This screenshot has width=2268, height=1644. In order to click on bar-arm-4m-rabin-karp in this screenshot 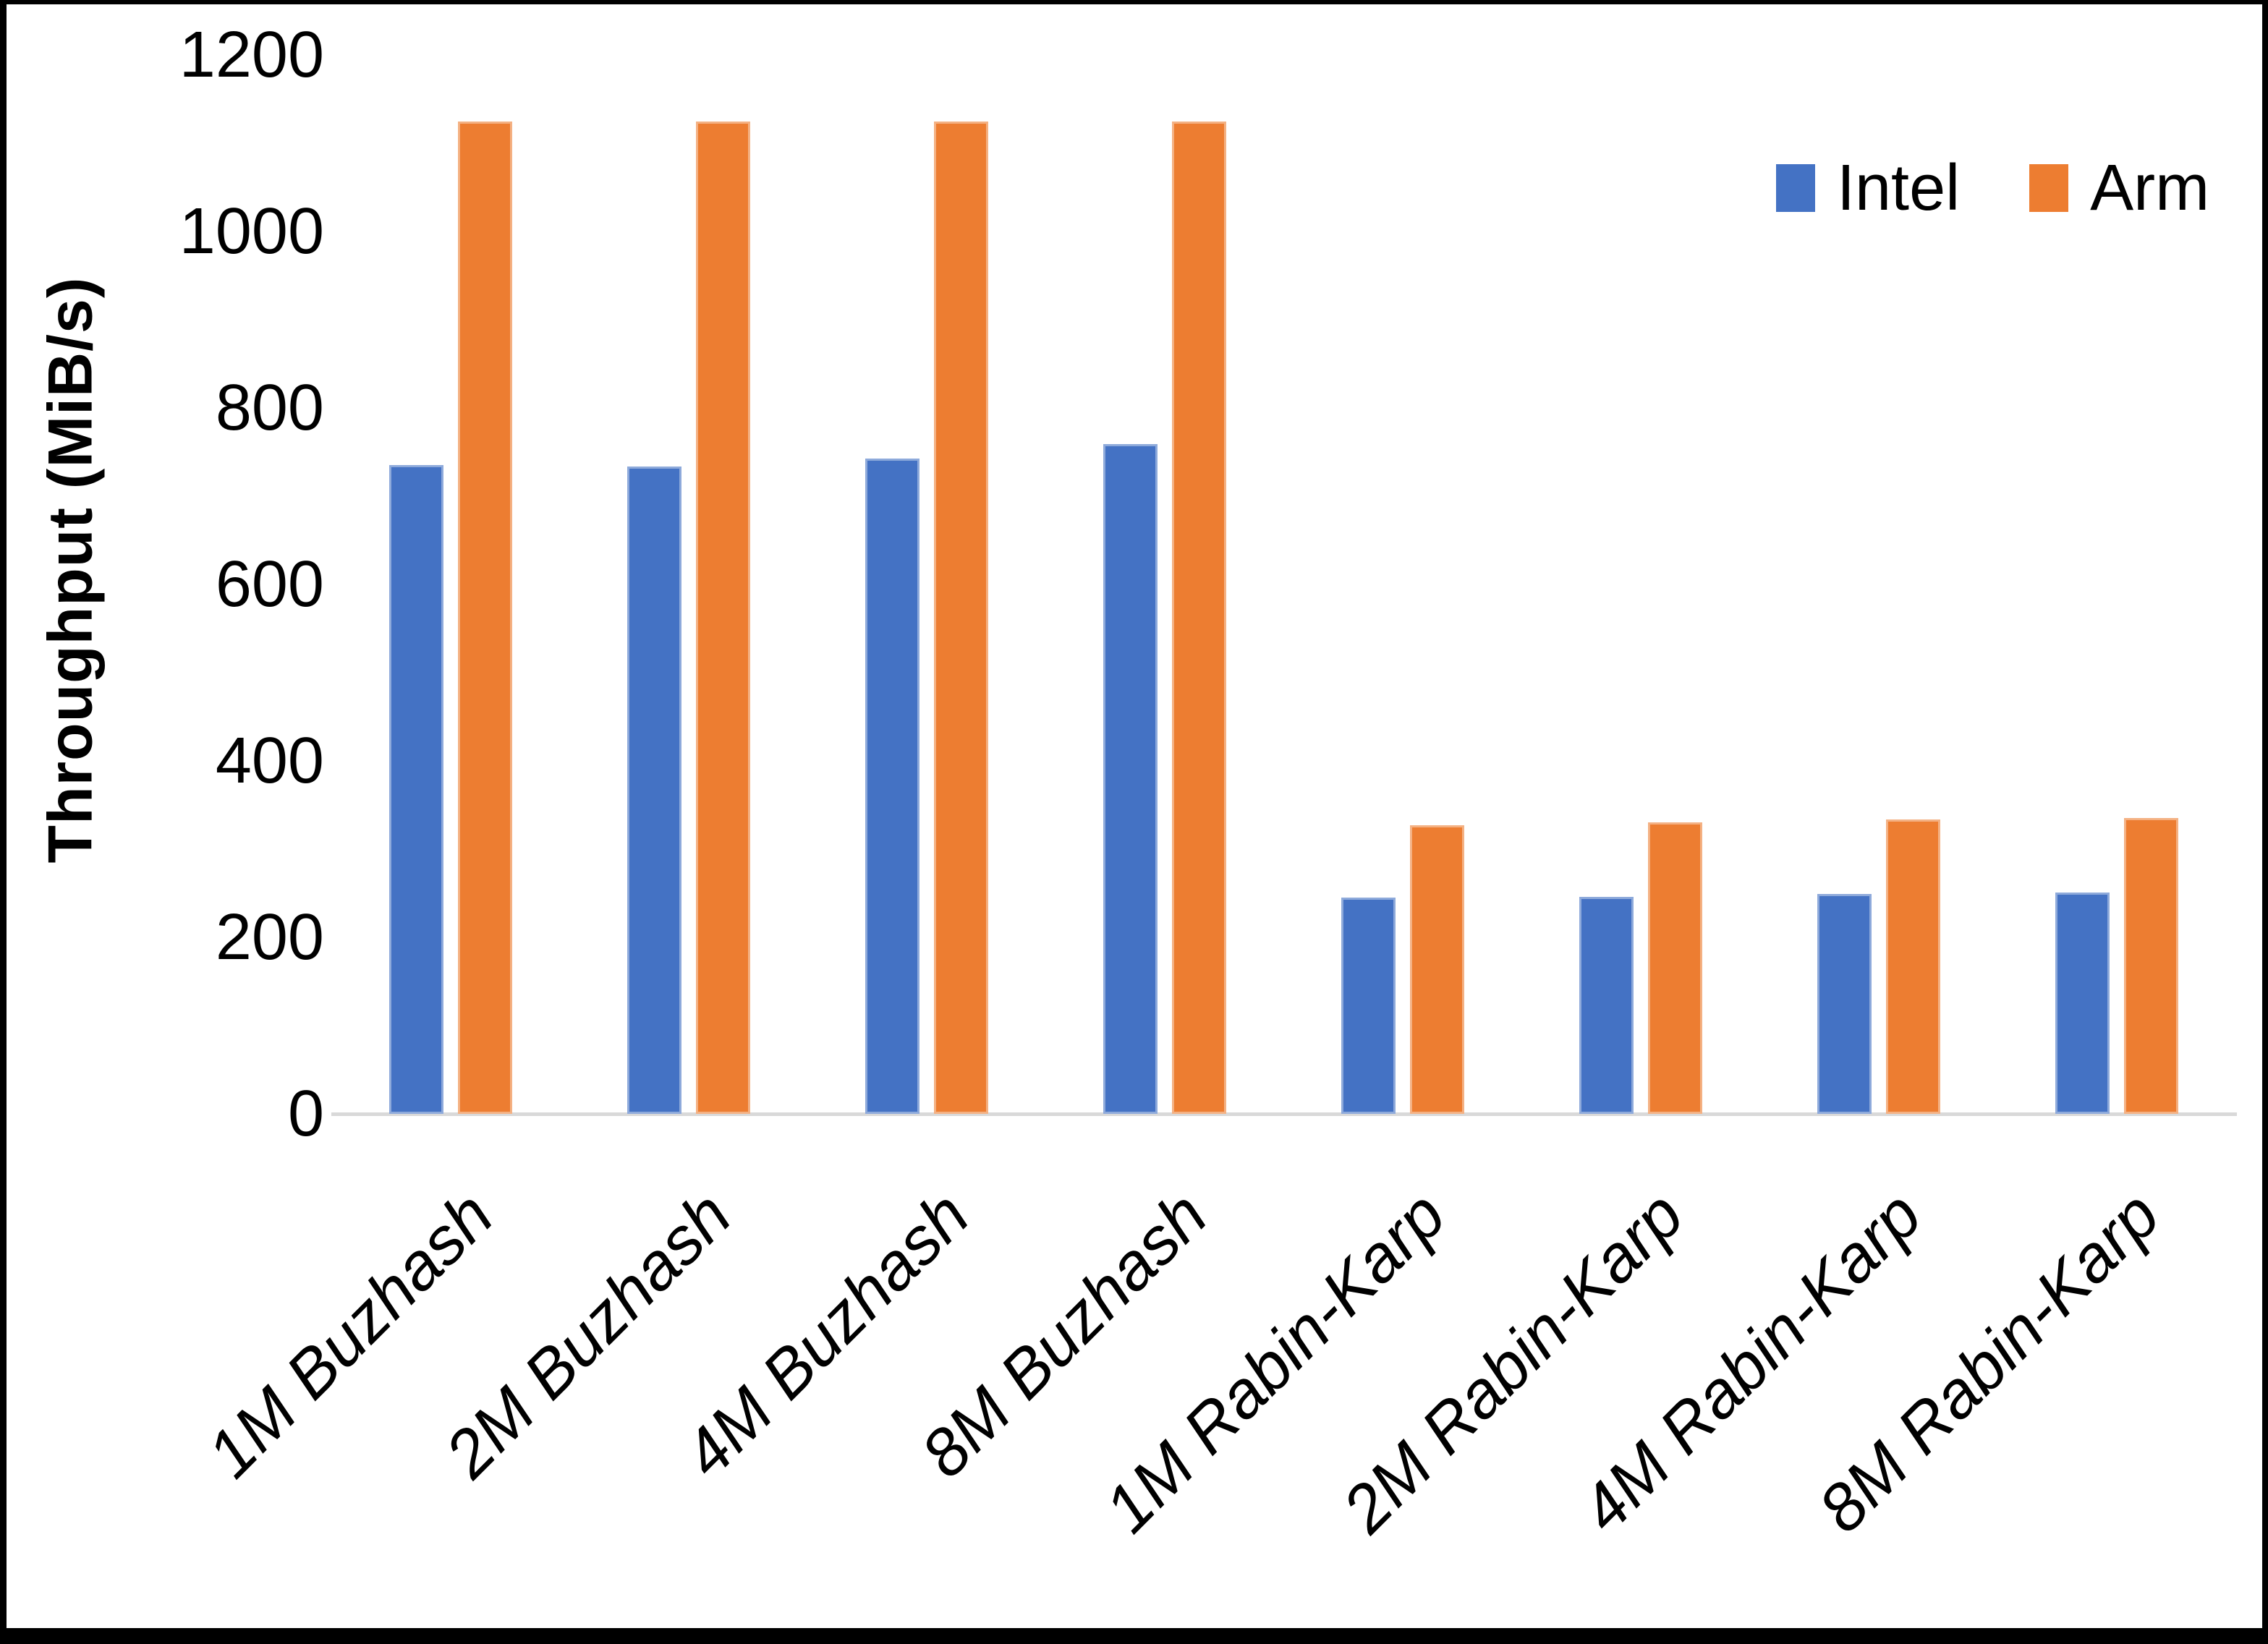, I will do `click(1912, 966)`.